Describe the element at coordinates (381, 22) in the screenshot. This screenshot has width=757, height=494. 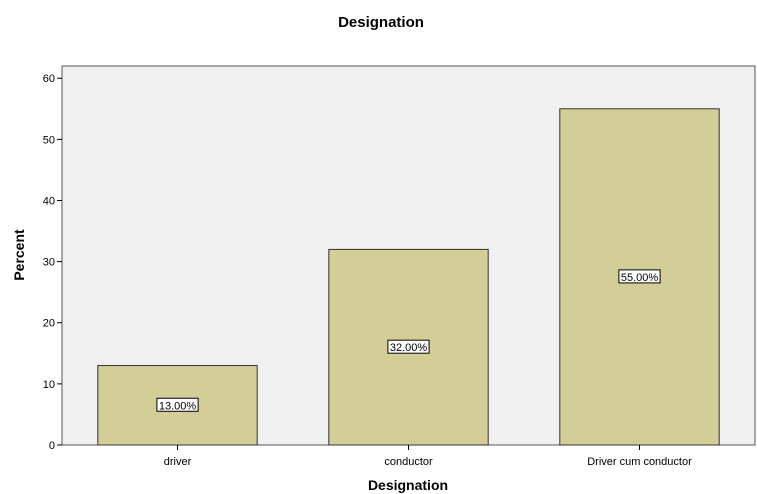
I see `chart-title: Designation` at that location.